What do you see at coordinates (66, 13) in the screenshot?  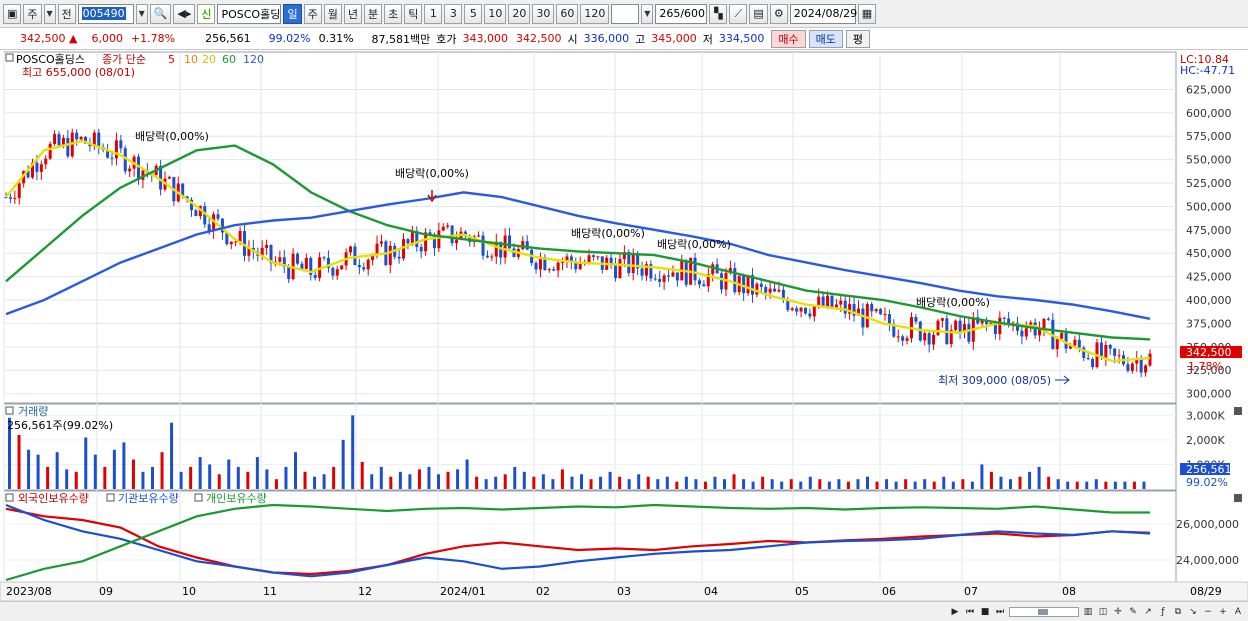 I see `prev-button: 전` at bounding box center [66, 13].